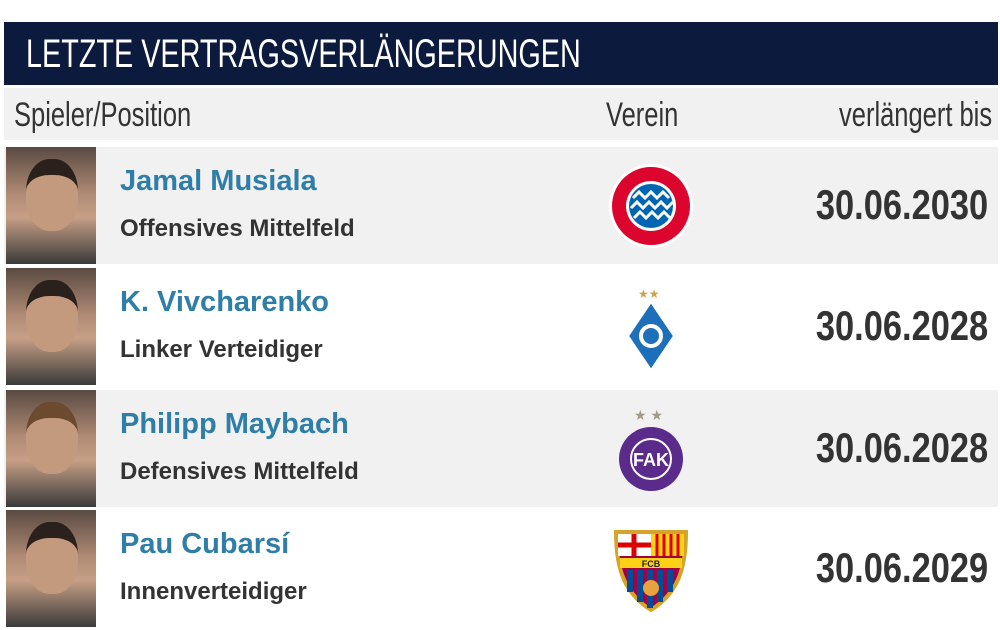  What do you see at coordinates (205, 544) in the screenshot?
I see `player-name-link: Pau Cubarsí` at bounding box center [205, 544].